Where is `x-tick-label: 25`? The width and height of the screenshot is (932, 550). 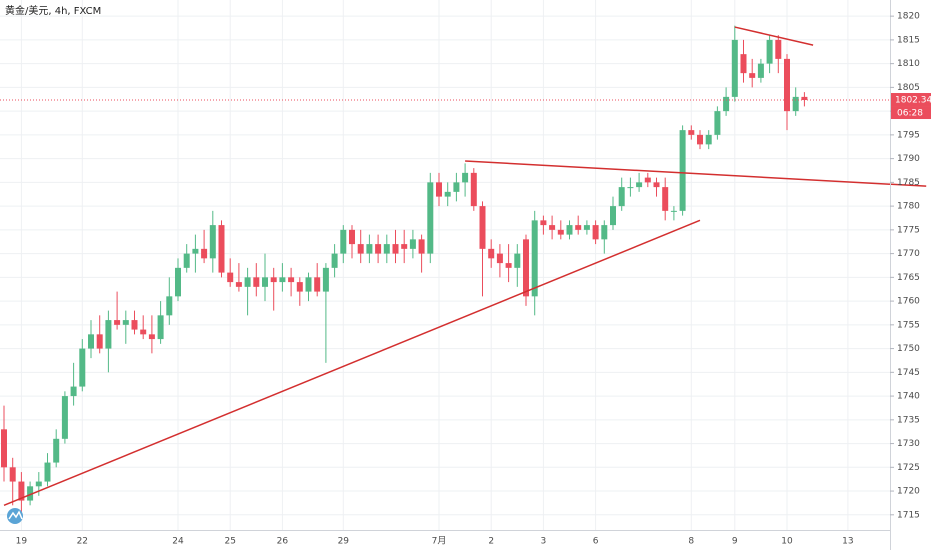
x-tick-label: 25 is located at coordinates (229, 542).